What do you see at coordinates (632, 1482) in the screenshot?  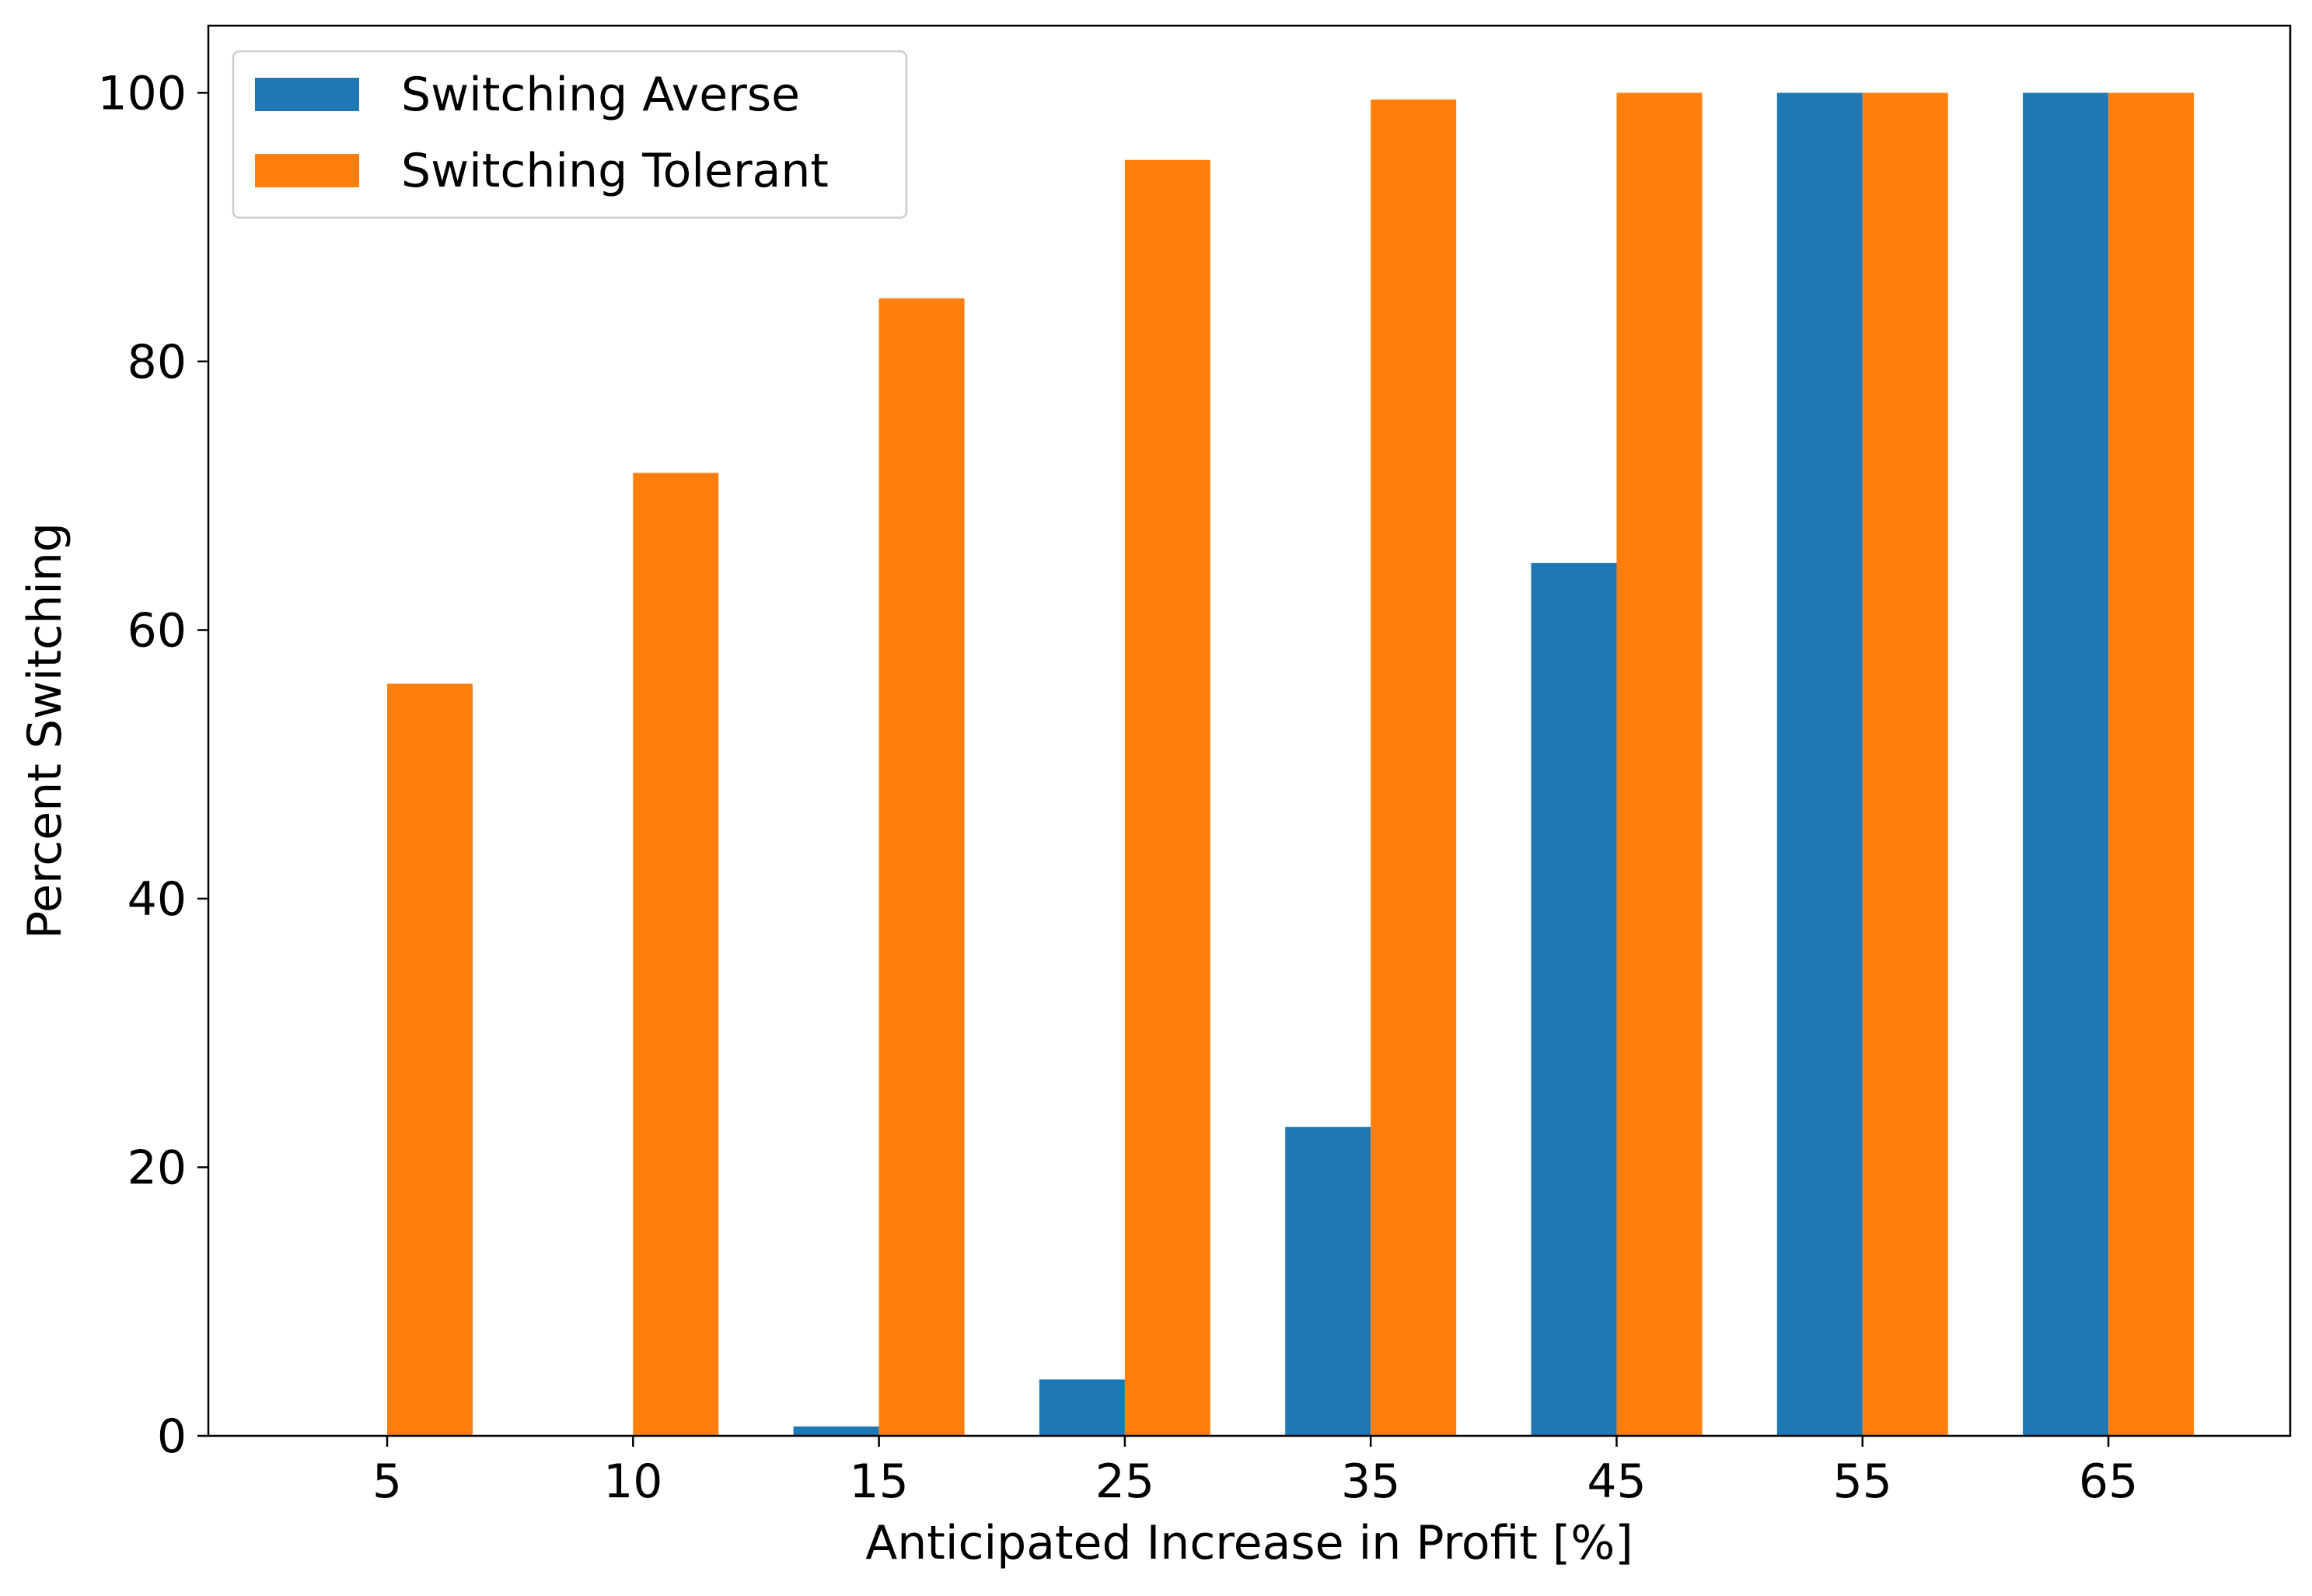 I see `x-tick-label: 10` at bounding box center [632, 1482].